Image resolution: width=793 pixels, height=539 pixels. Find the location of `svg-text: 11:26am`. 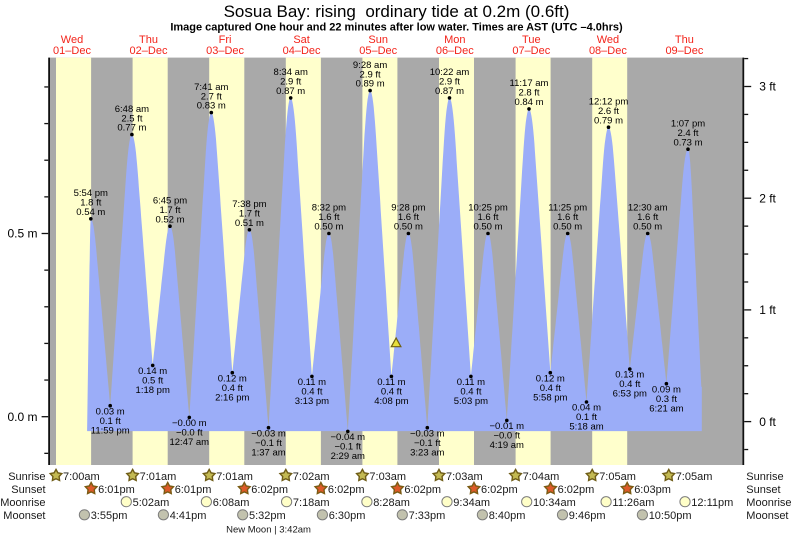

svg-text: 11:26am is located at coordinates (633, 503).